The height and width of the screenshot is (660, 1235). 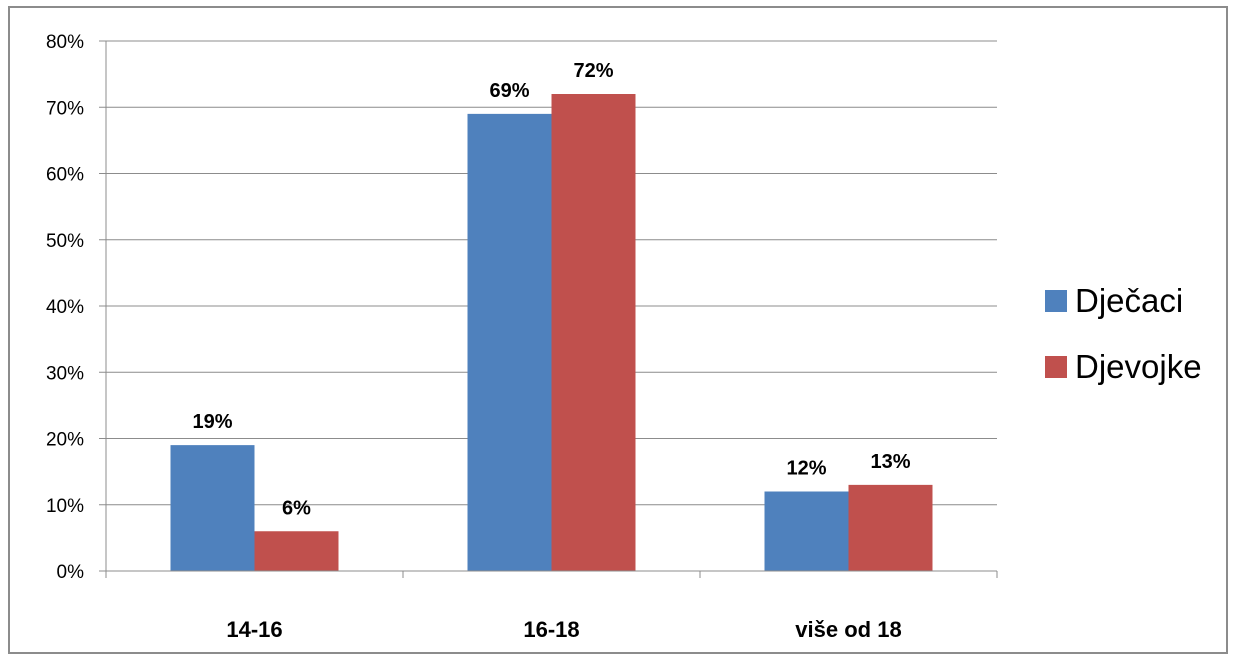 I want to click on legend-label: Dječaci, so click(x=1129, y=300).